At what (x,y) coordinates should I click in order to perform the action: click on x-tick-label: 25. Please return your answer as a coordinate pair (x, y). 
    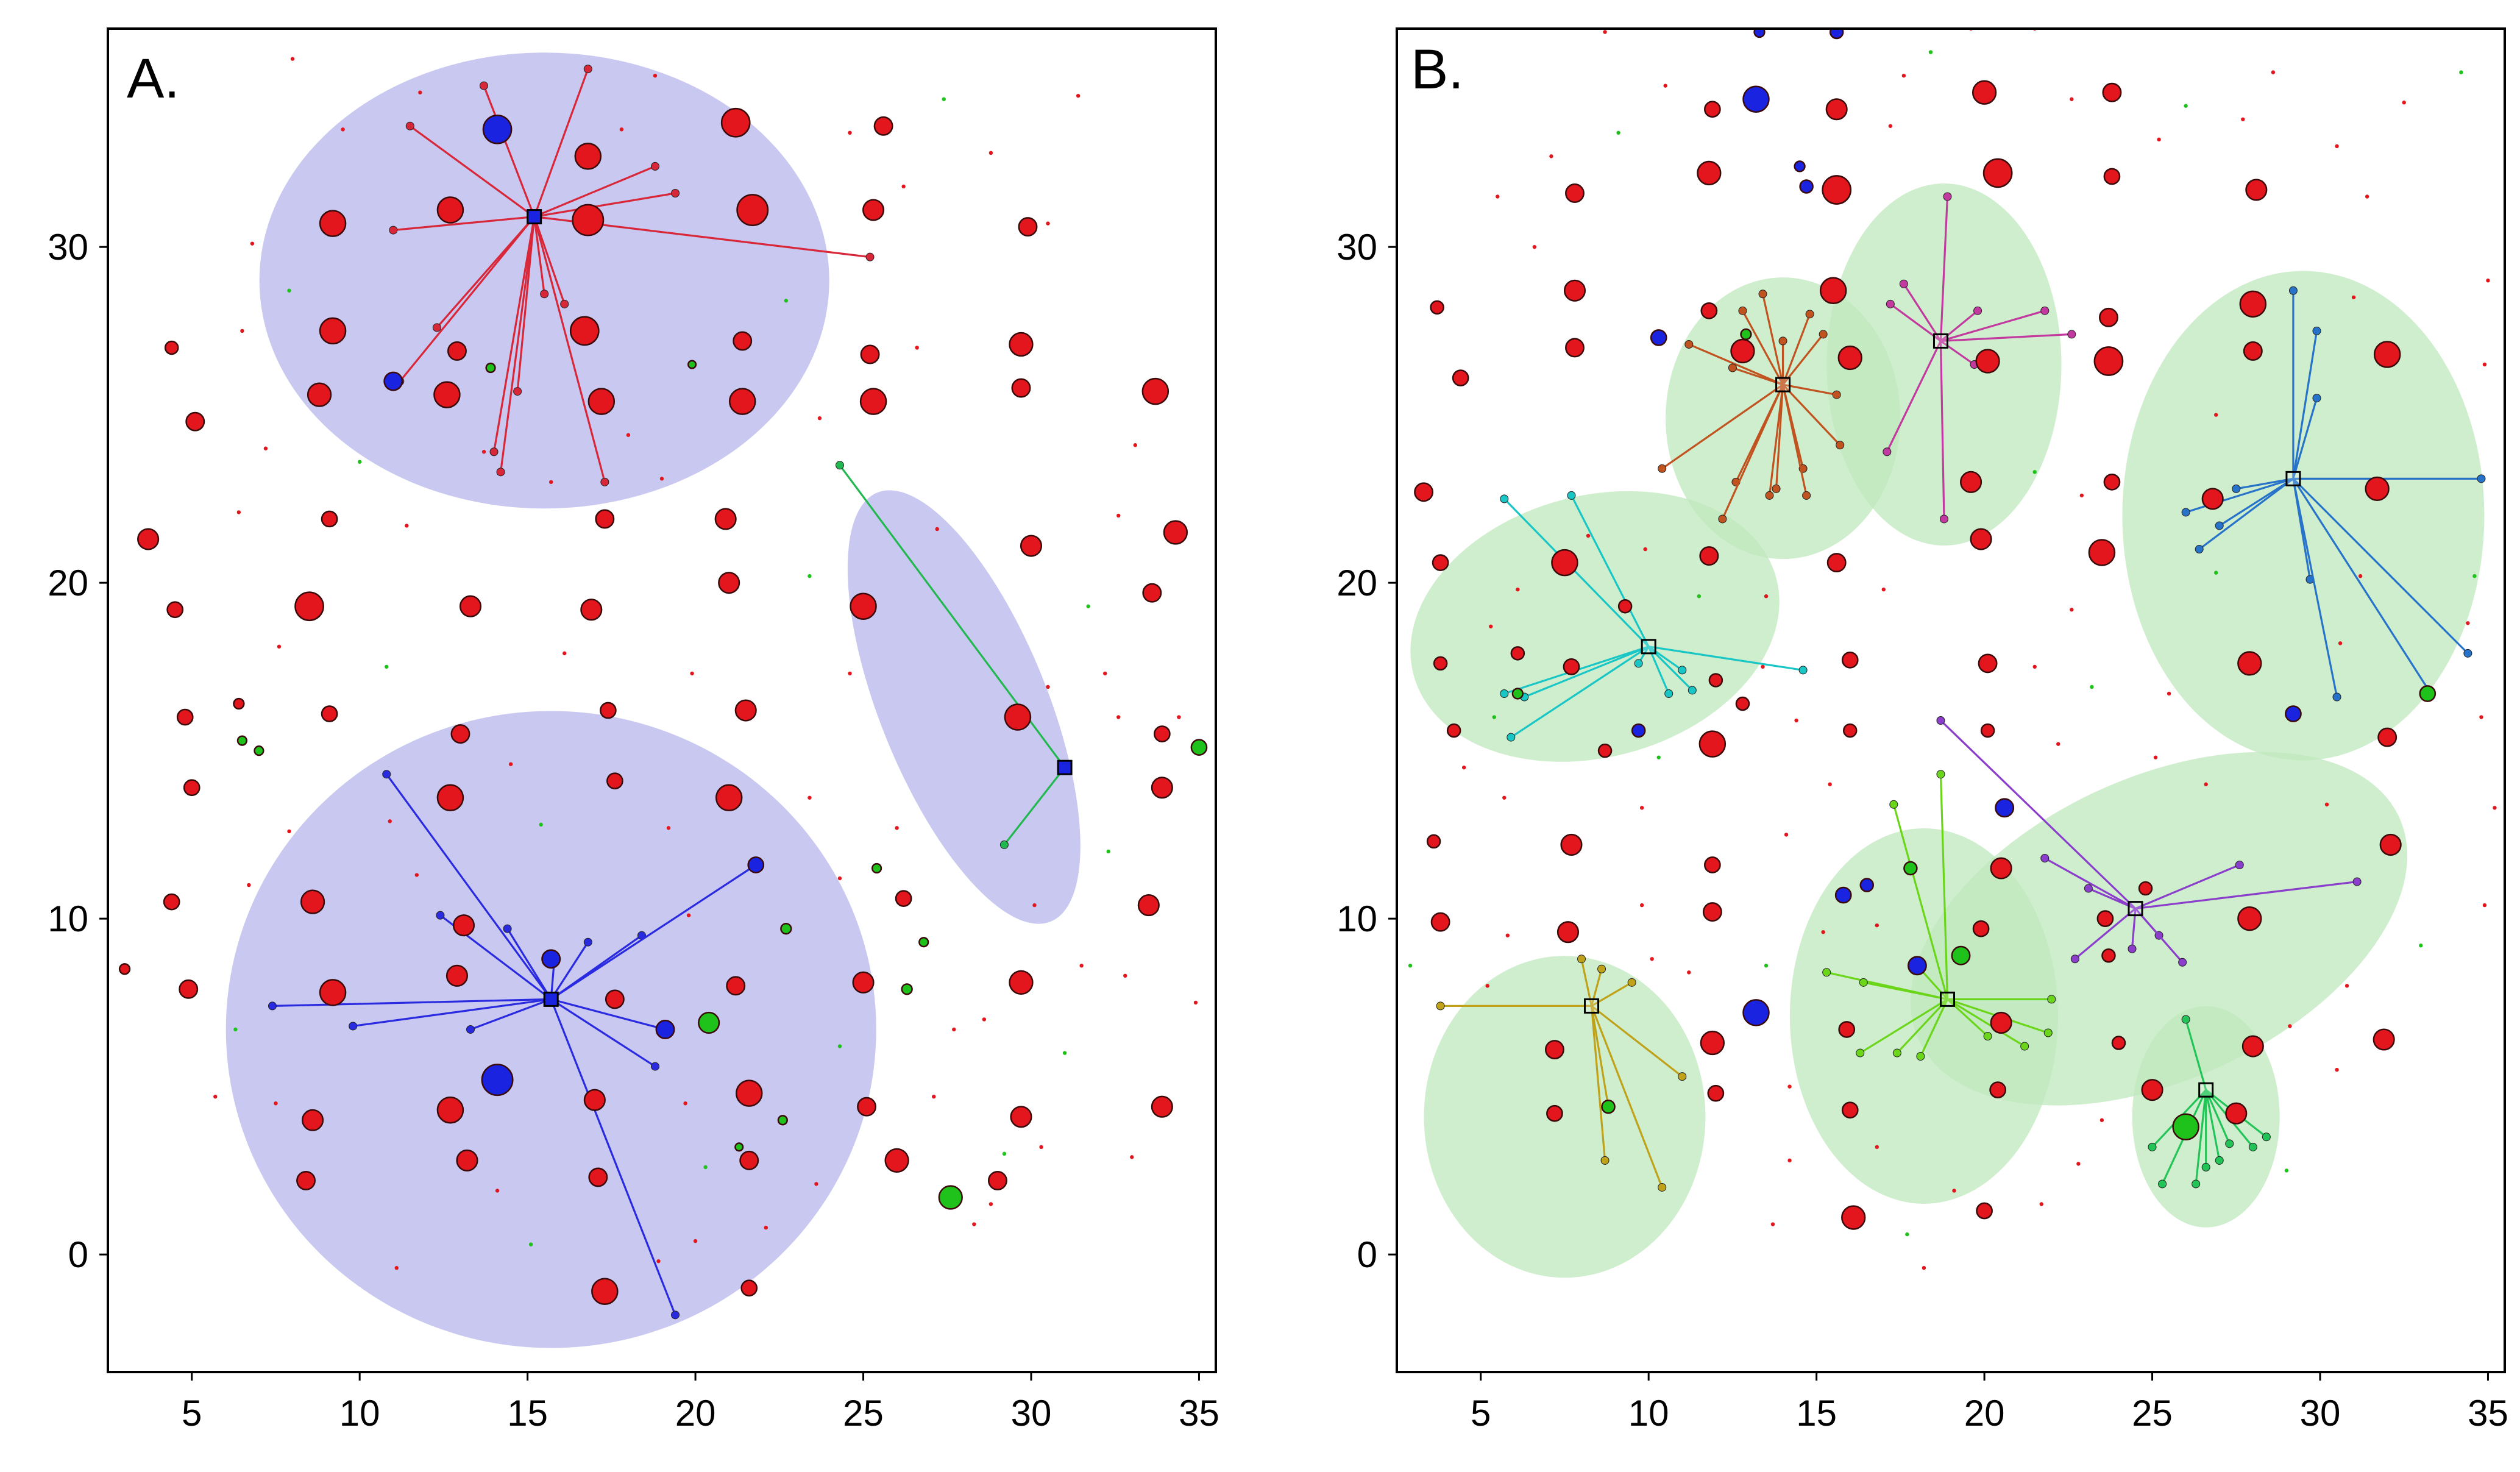
    Looking at the image, I should click on (2152, 1414).